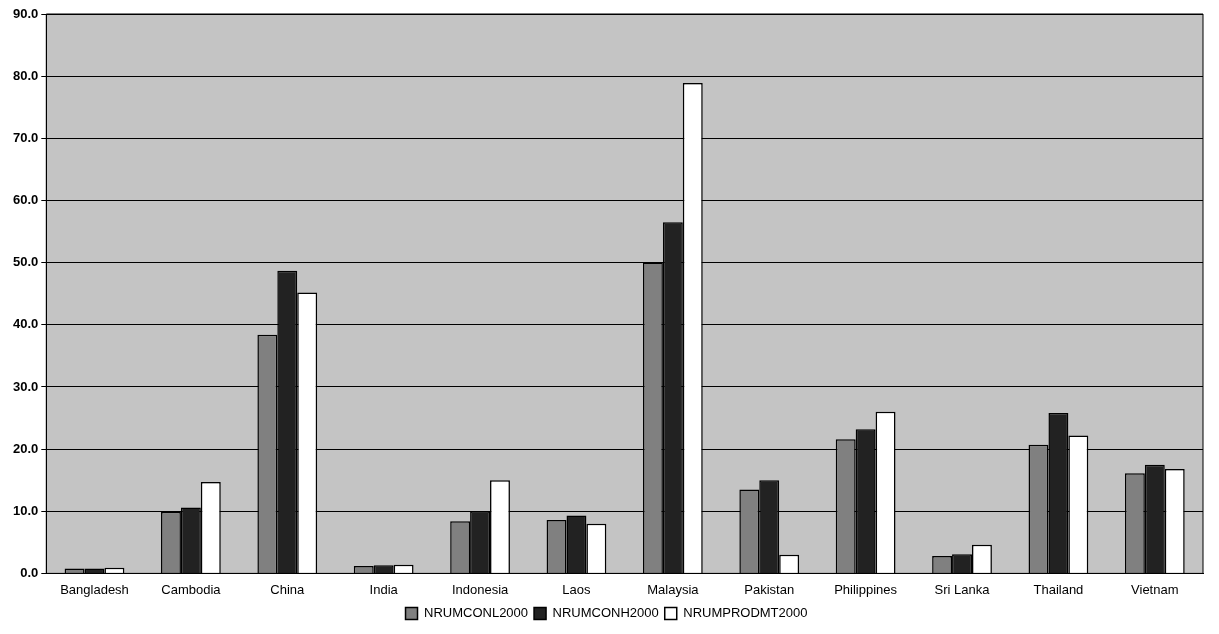 The width and height of the screenshot is (1219, 634). I want to click on x-tick-label: Pakistan, so click(769, 589).